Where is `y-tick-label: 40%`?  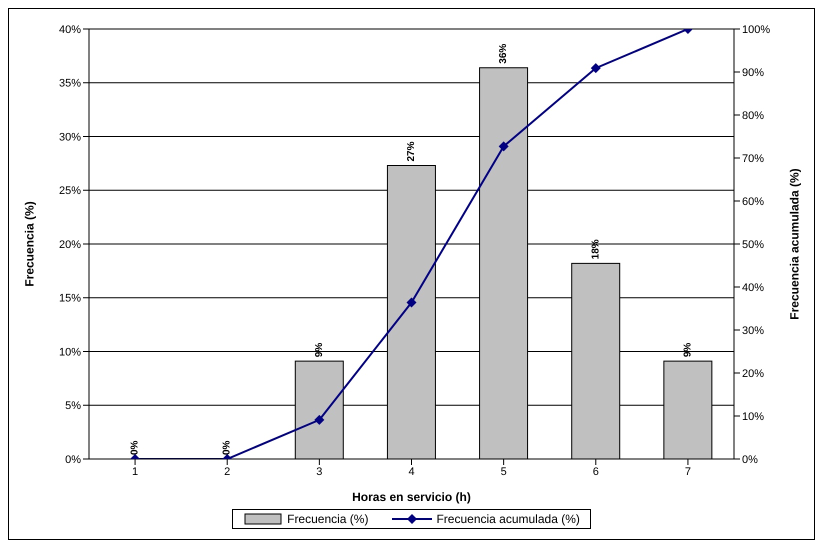 y-tick-label: 40% is located at coordinates (70, 30).